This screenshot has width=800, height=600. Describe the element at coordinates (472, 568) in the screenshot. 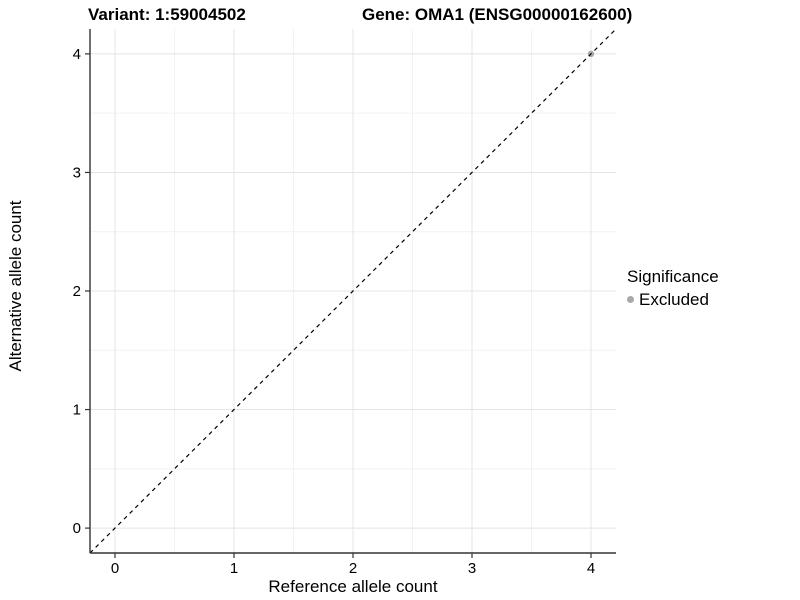

I see `x-tick-label: 3` at that location.